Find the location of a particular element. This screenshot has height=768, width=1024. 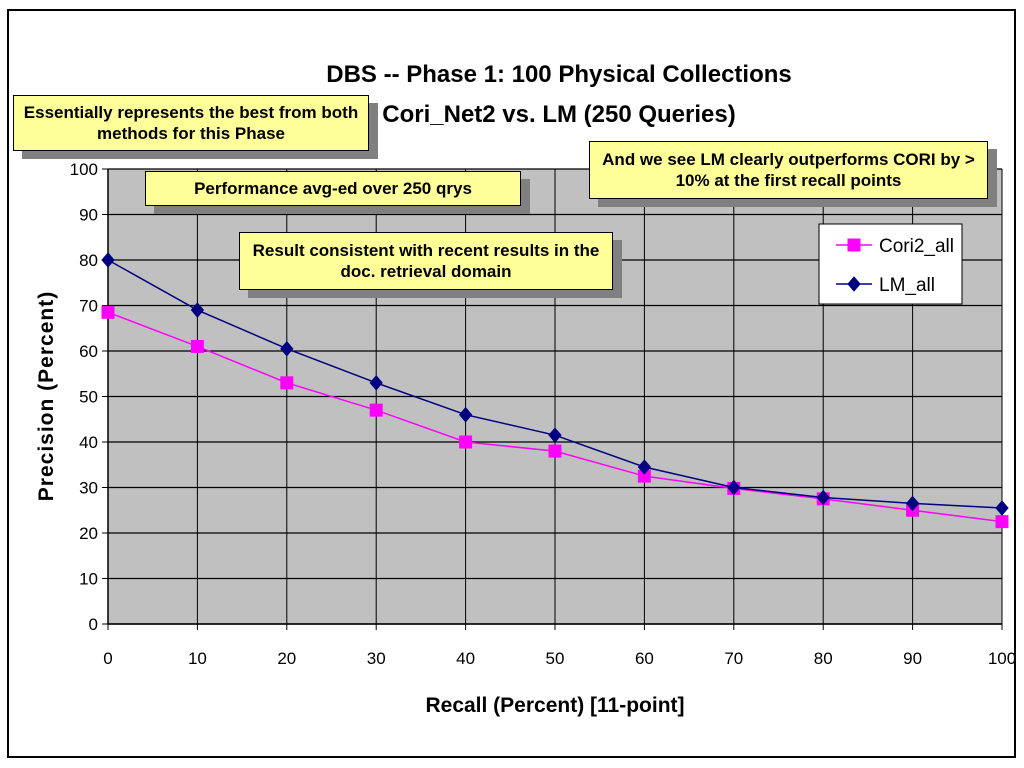

legend-label: Cori2_all is located at coordinates (916, 246).